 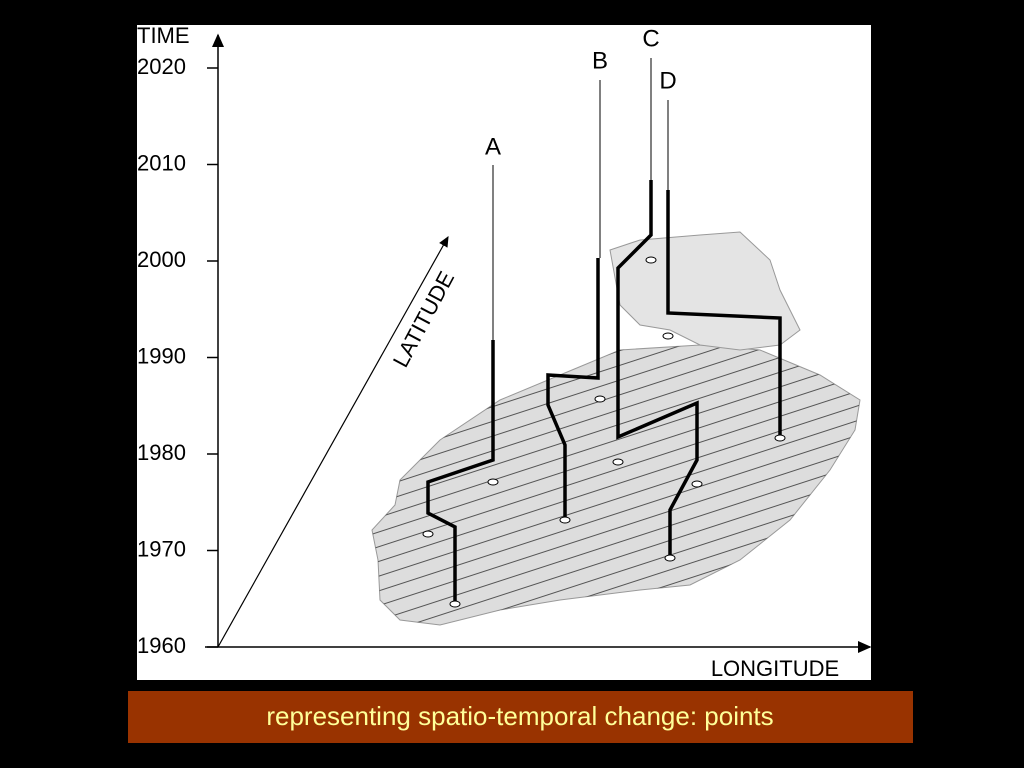 I want to click on tick-label: 2000, so click(x=161, y=259).